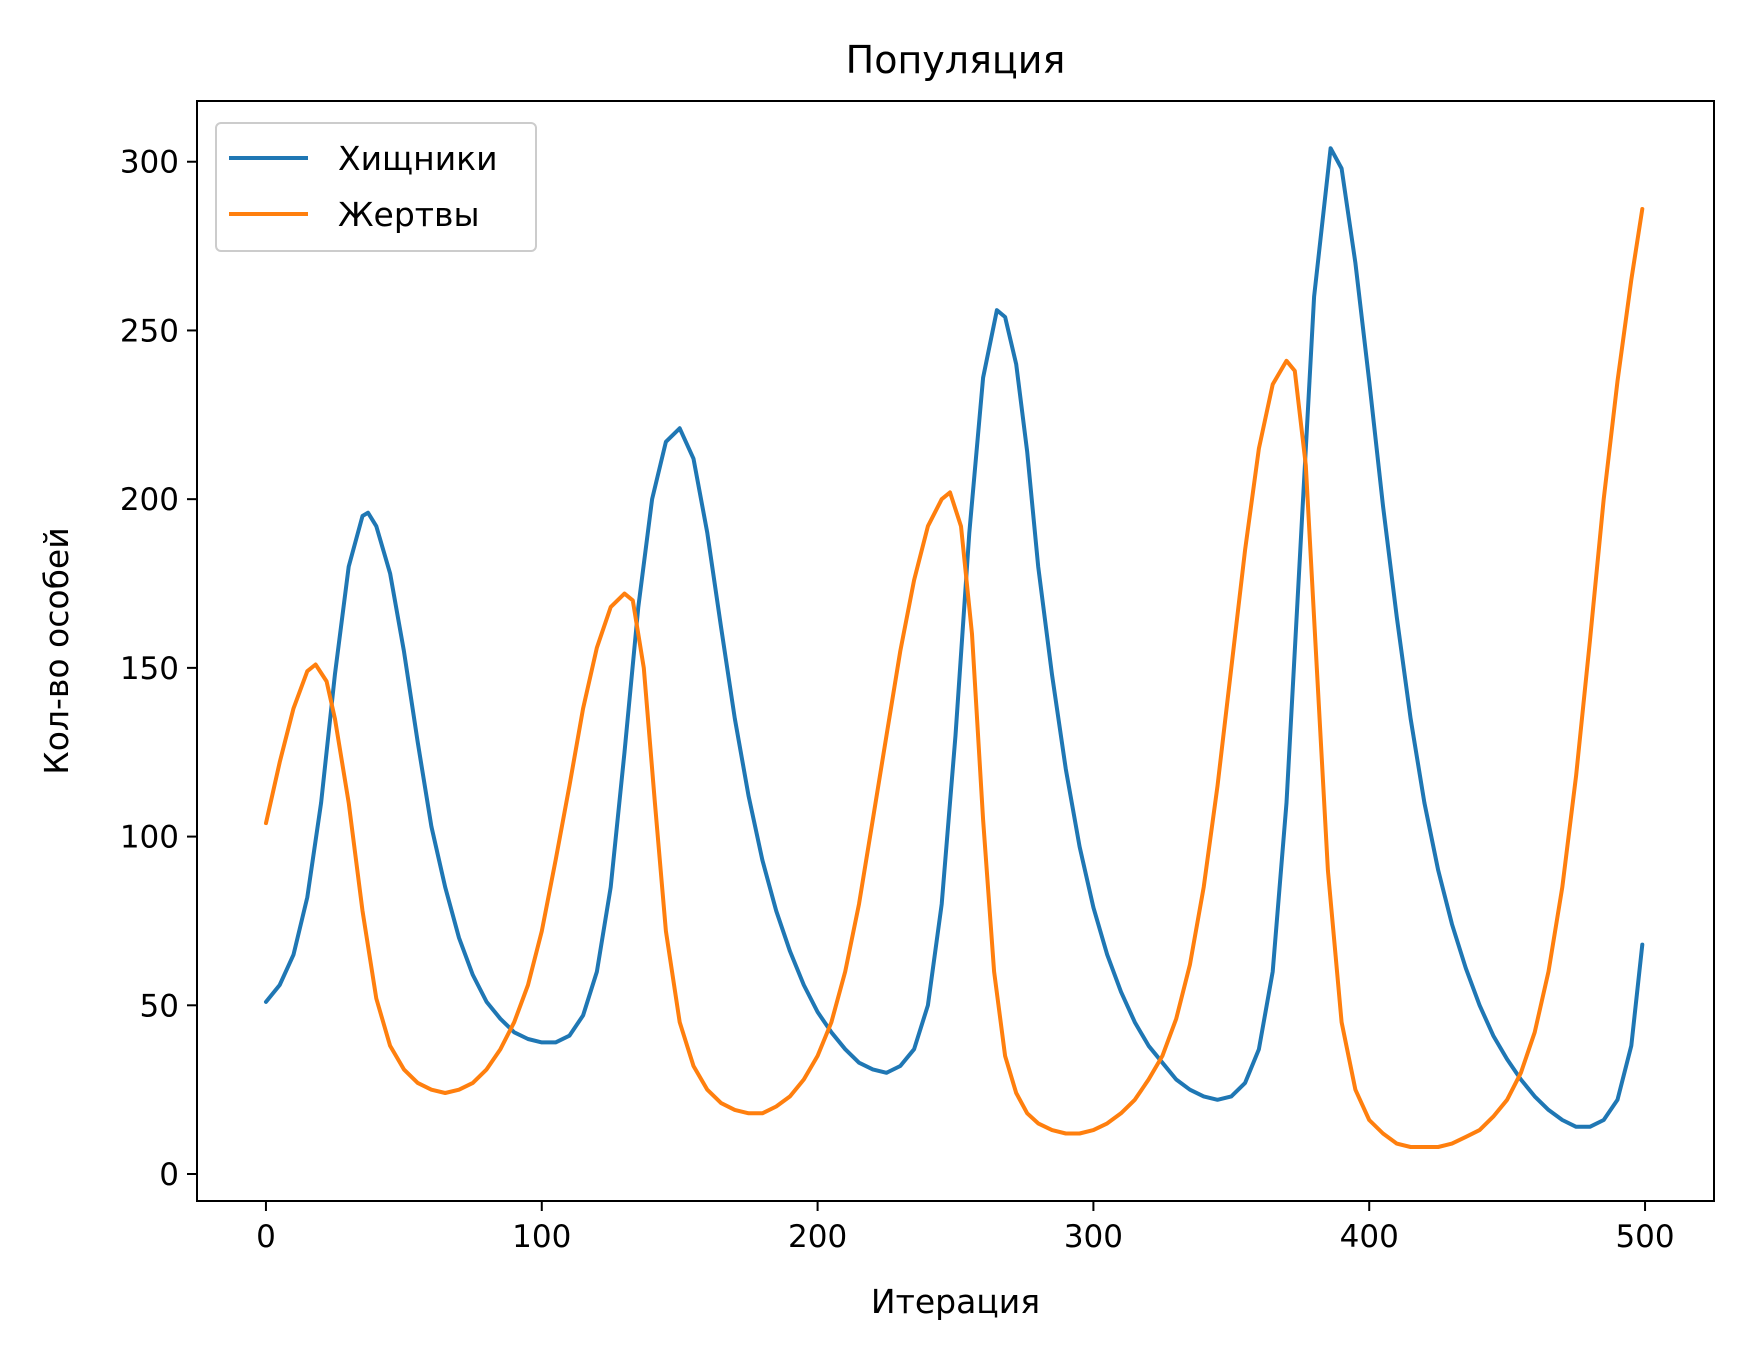 This screenshot has height=1364, width=1746. I want to click on y-tick-label: 200, so click(149, 500).